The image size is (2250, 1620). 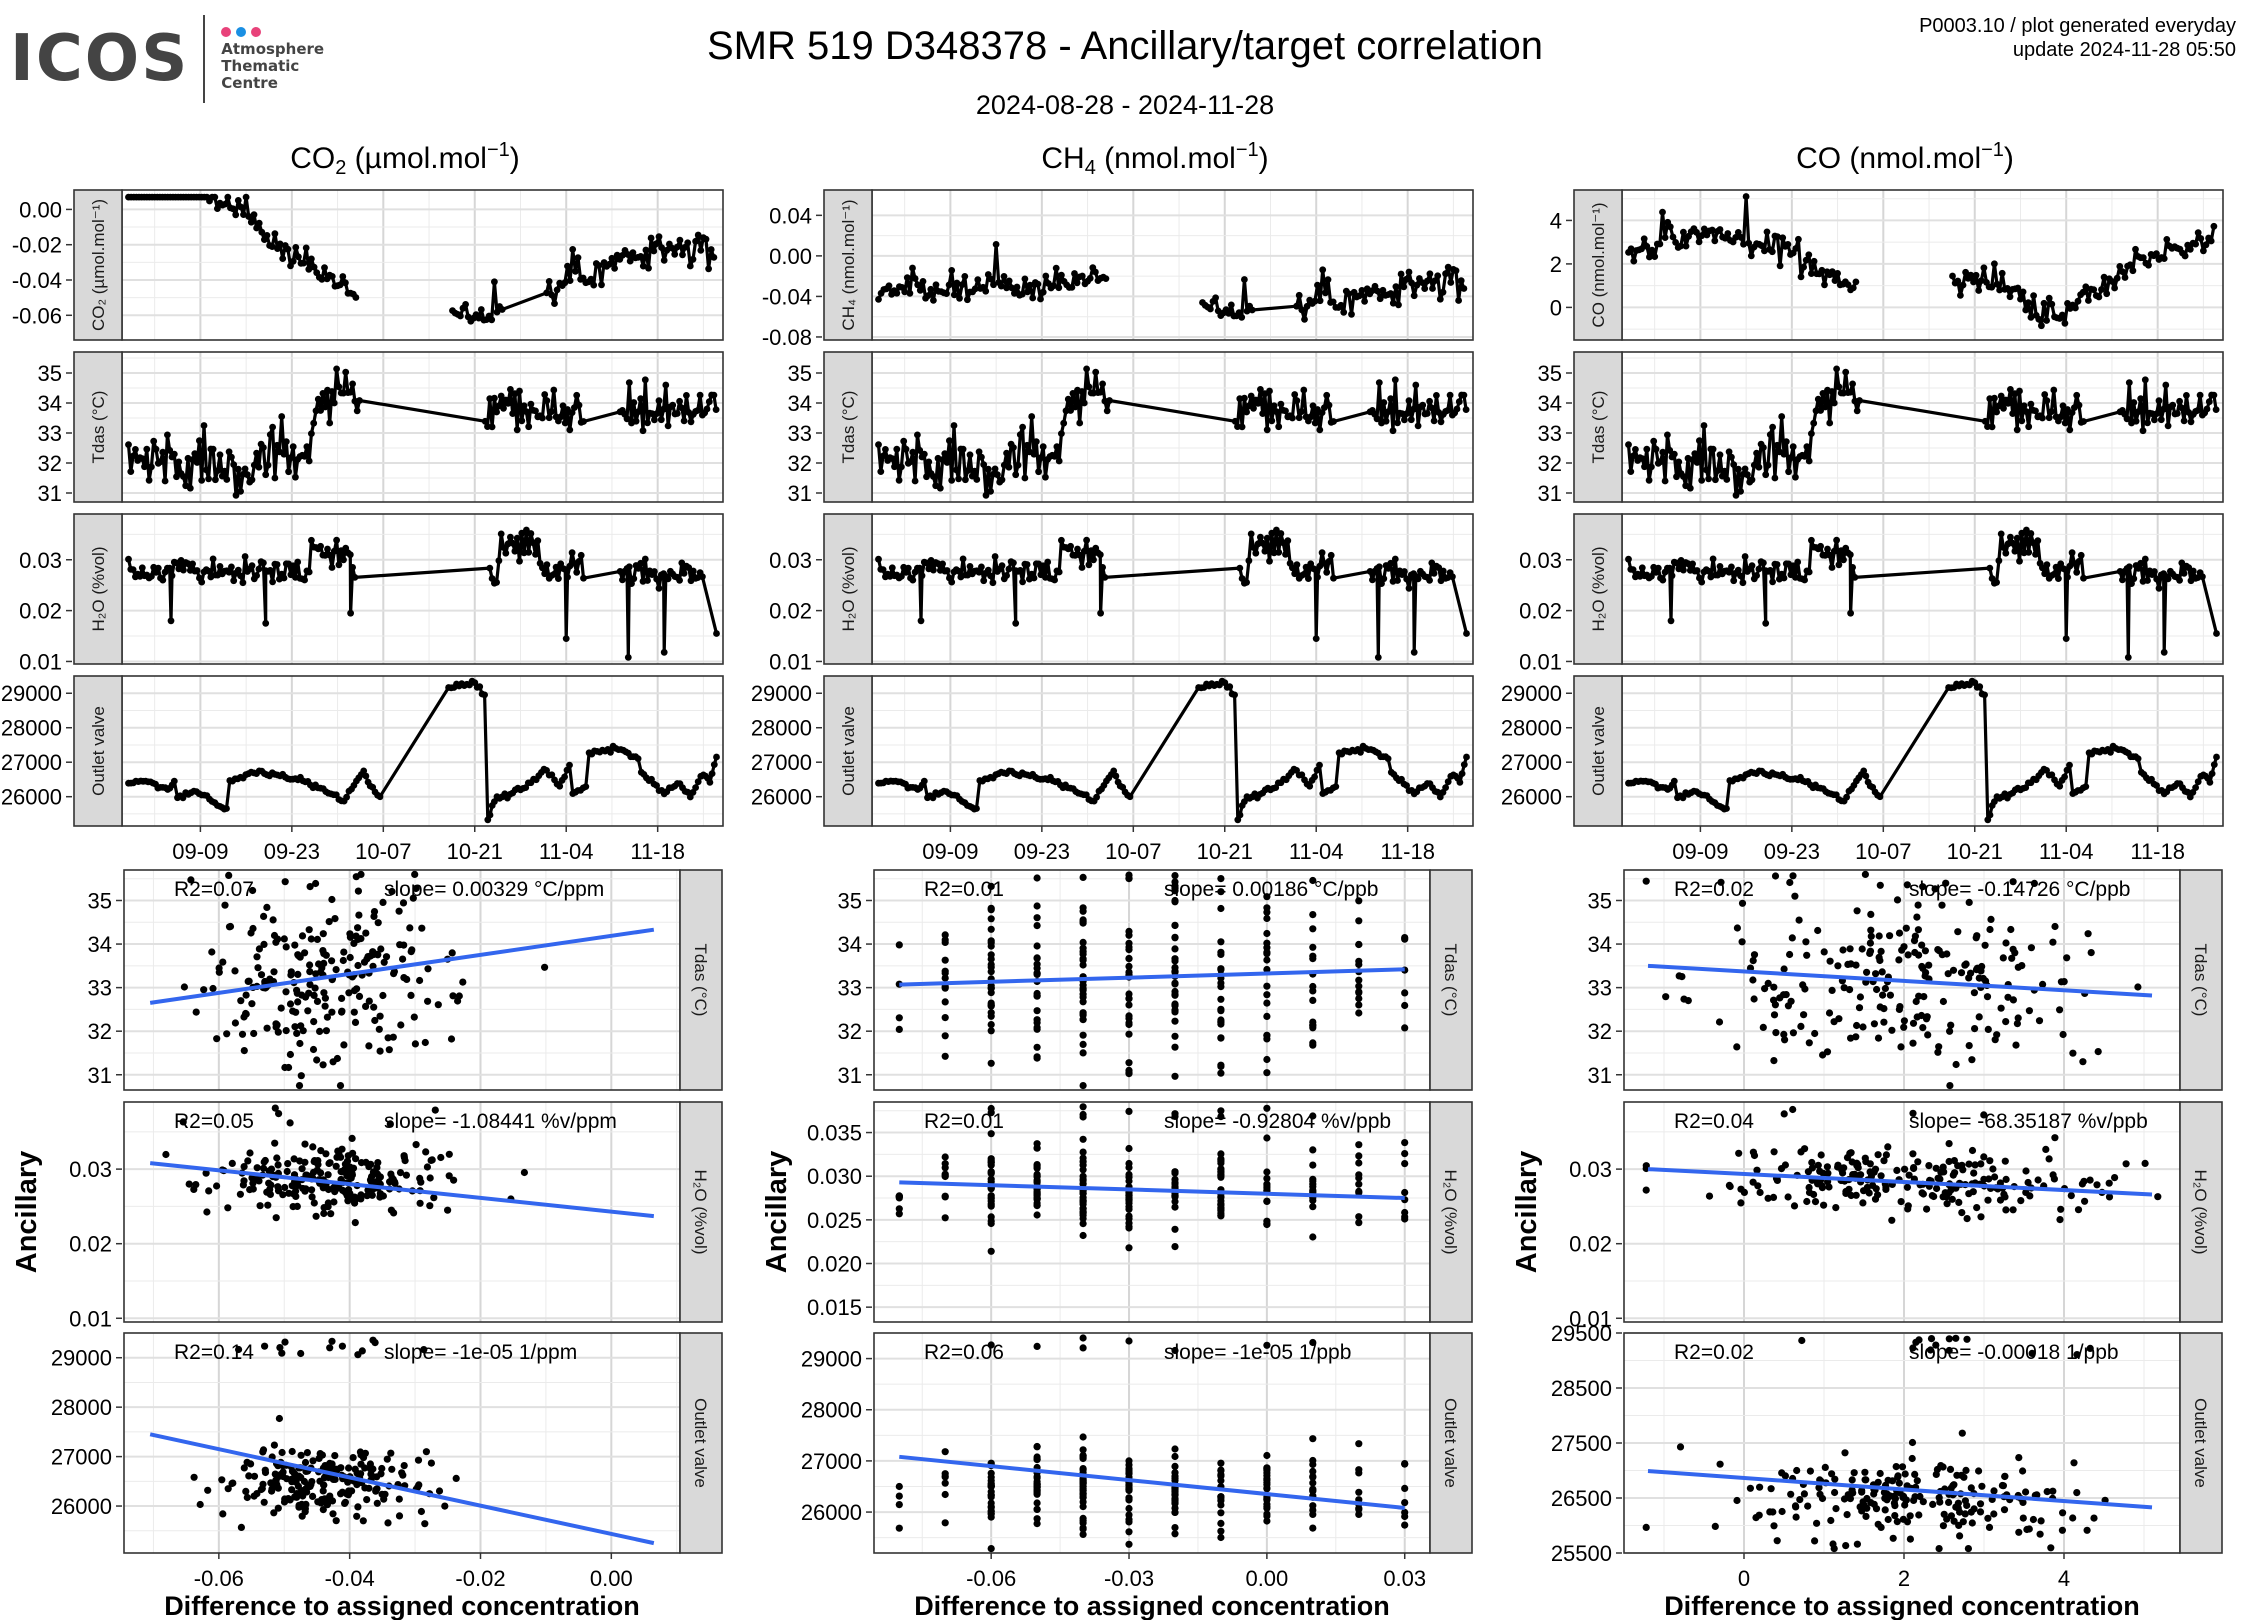 I want to click on col-ch4-ts-tdas-strip, so click(x=848, y=427).